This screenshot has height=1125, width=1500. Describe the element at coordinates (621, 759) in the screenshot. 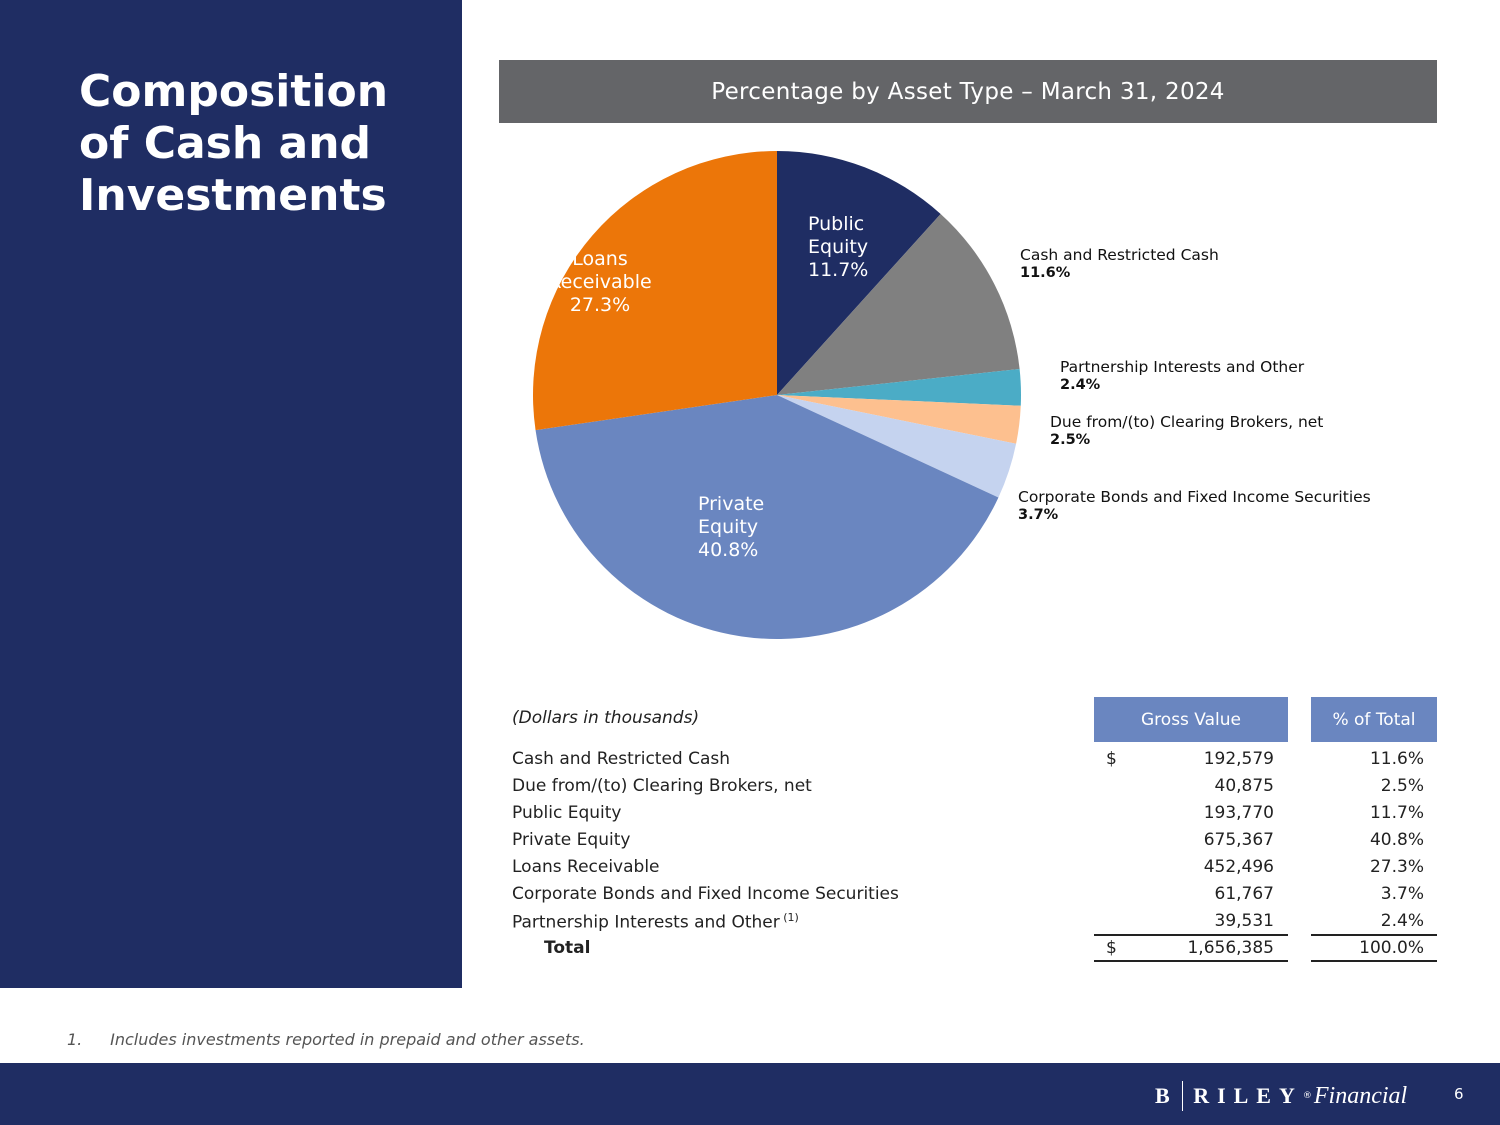

I see `row-label: Cash and Restricted Cash` at that location.